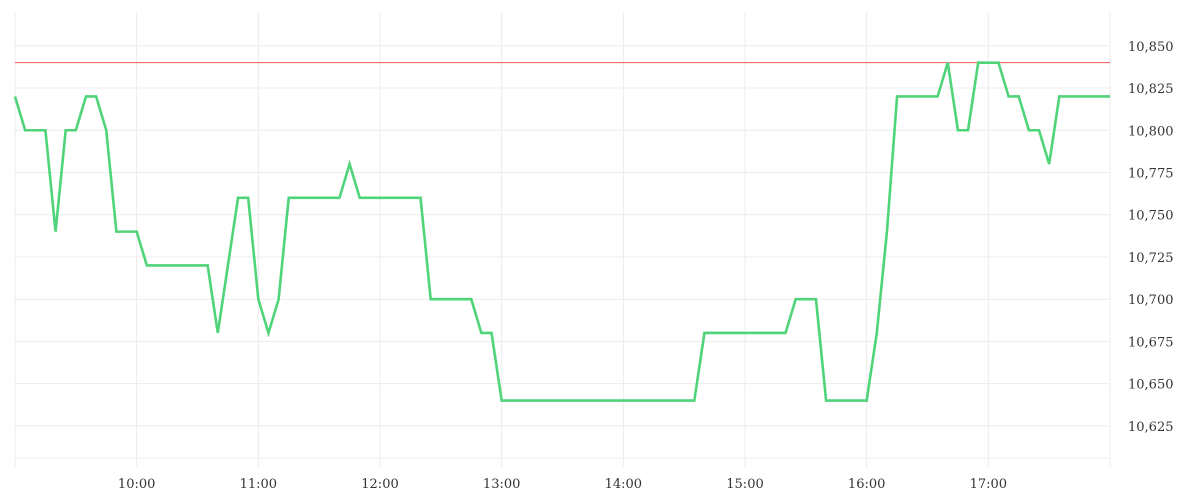 The width and height of the screenshot is (1200, 500). I want to click on x-axis-ticks: 10:00 11:00 12:00 13:00 14:00 15:00 16:00 17:00, so click(562, 484).